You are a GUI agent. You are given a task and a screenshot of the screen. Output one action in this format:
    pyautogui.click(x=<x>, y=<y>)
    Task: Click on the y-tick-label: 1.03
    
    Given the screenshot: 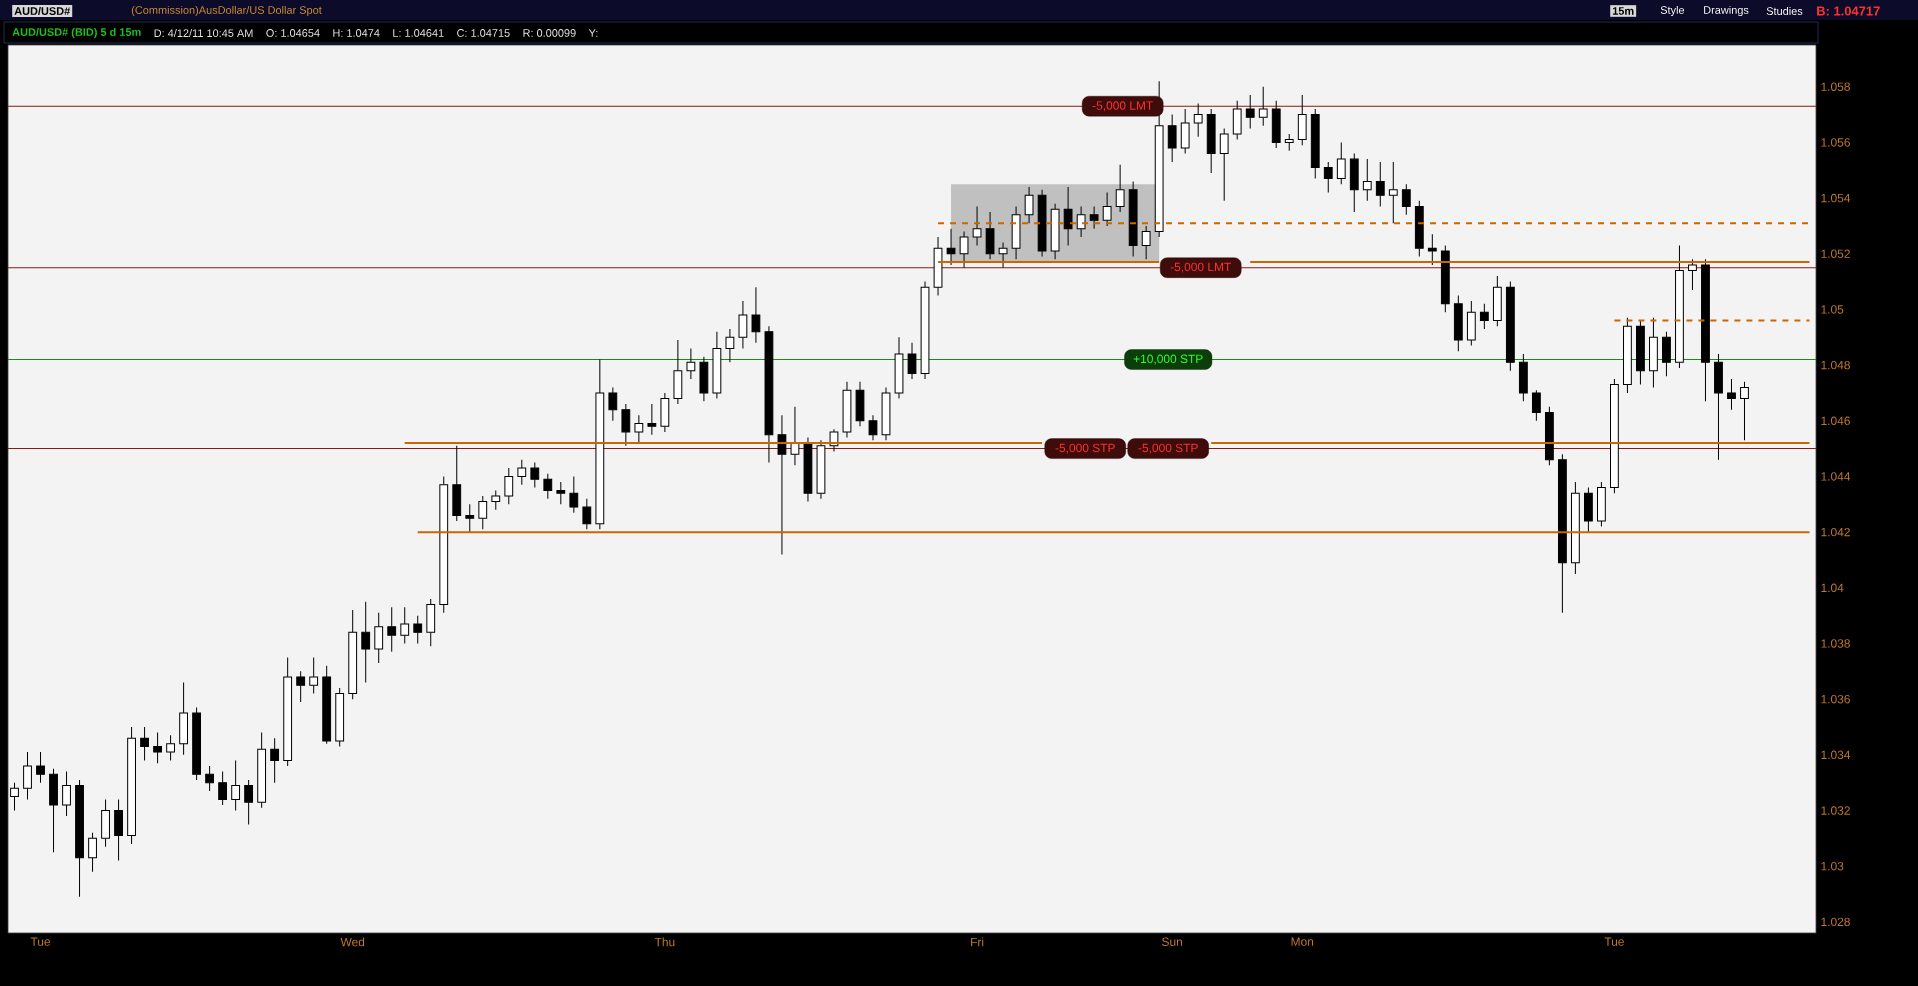 What is the action you would take?
    pyautogui.click(x=1832, y=866)
    